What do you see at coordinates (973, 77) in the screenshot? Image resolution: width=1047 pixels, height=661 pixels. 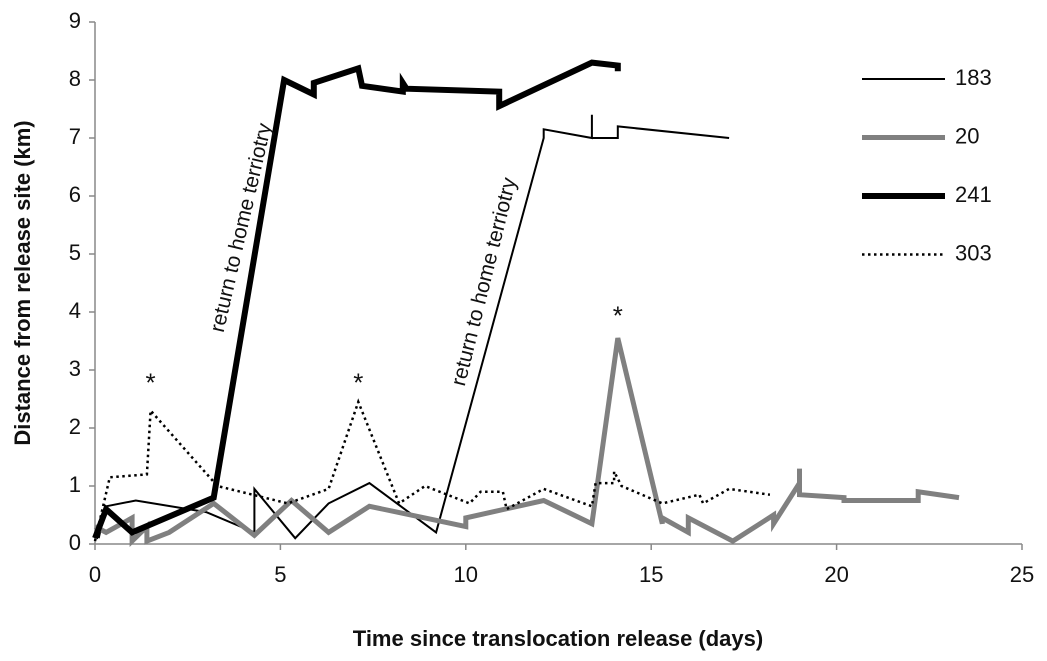 I see `legend-label: 183` at bounding box center [973, 77].